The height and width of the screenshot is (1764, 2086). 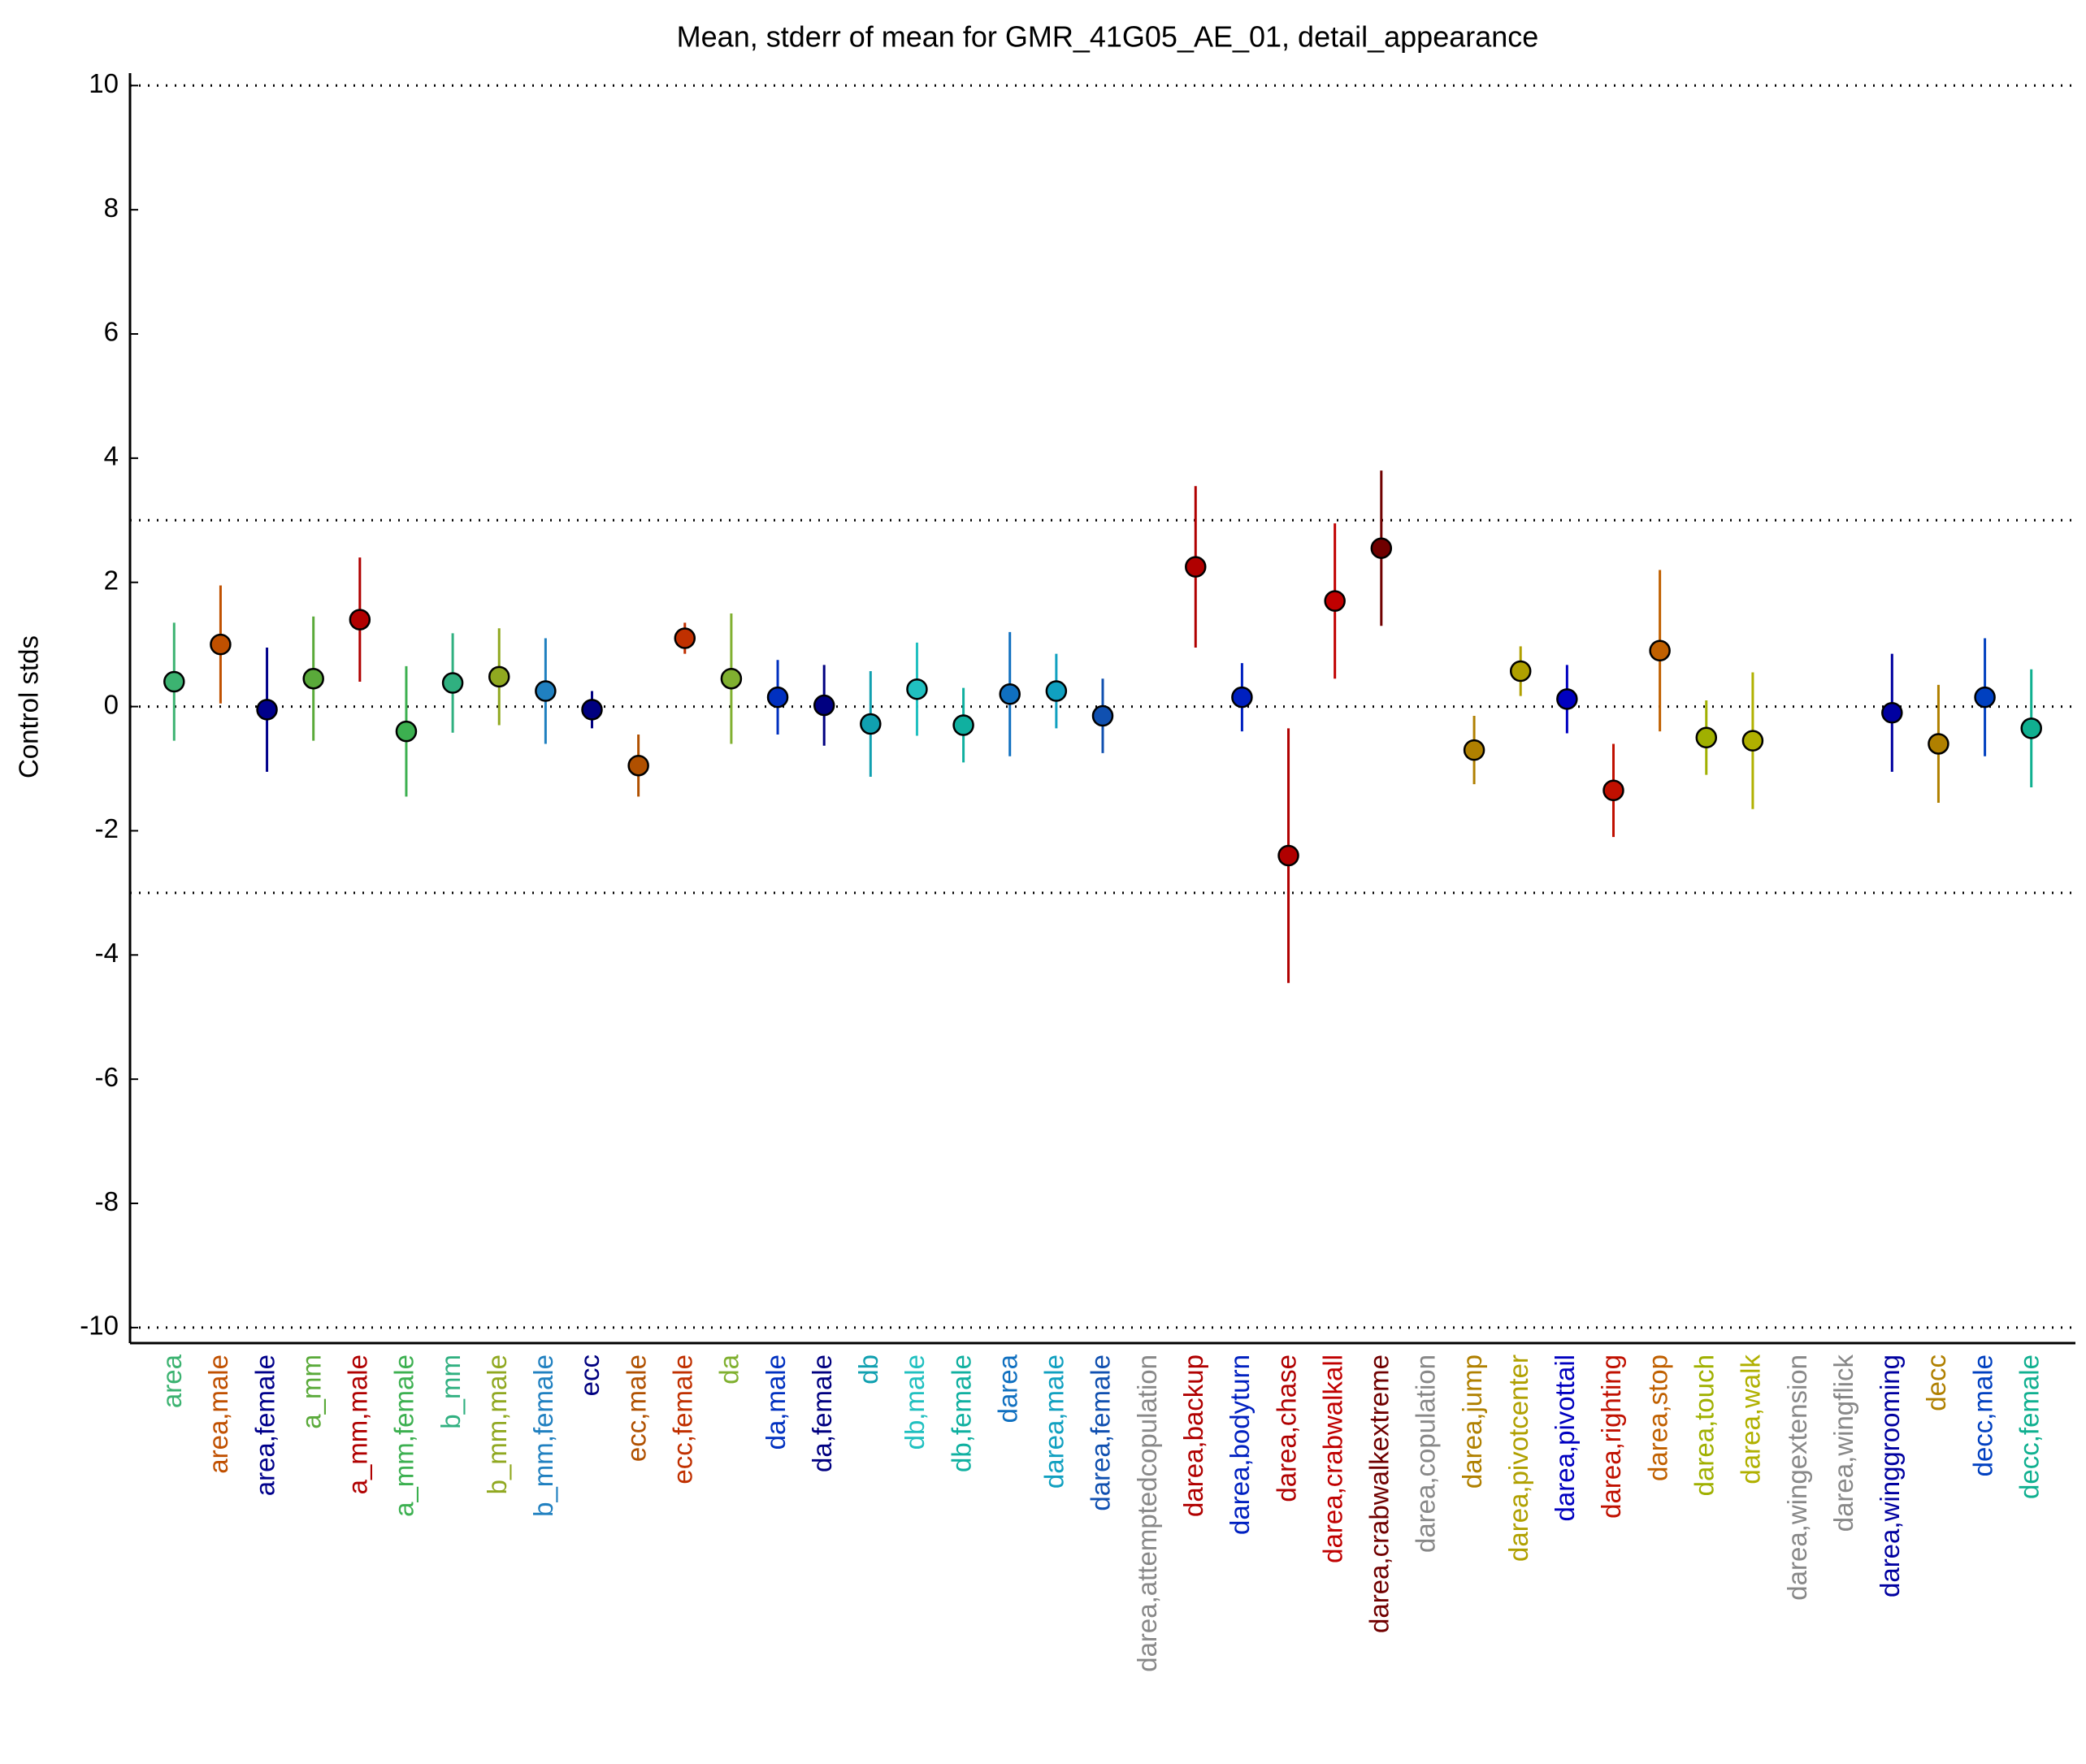 I want to click on x-tick-label: darea,jump, so click(x=1472, y=1421).